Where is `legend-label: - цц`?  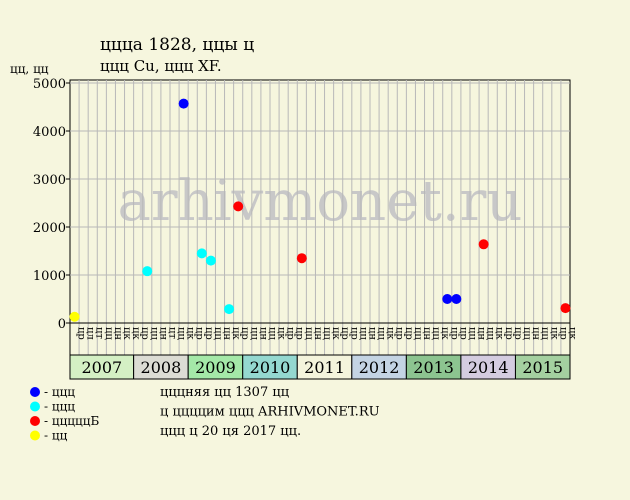
legend-label: - цц is located at coordinates (56, 436).